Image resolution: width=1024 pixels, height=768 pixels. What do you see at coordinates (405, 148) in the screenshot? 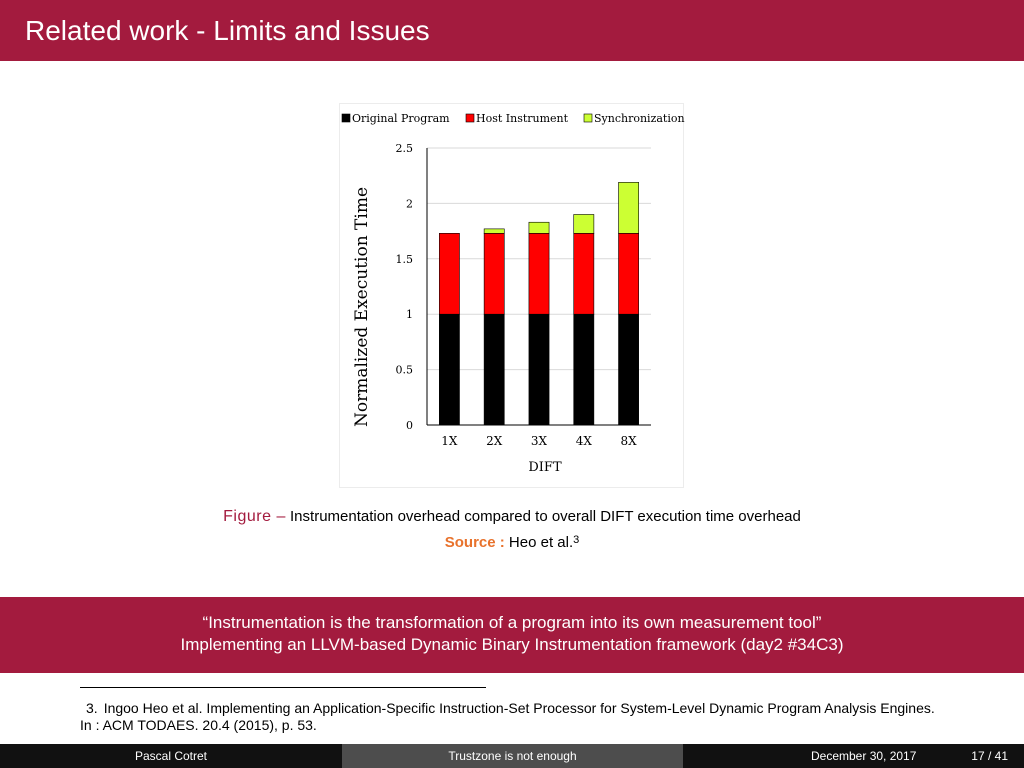
I see `y-tick-label: 2.5` at bounding box center [405, 148].